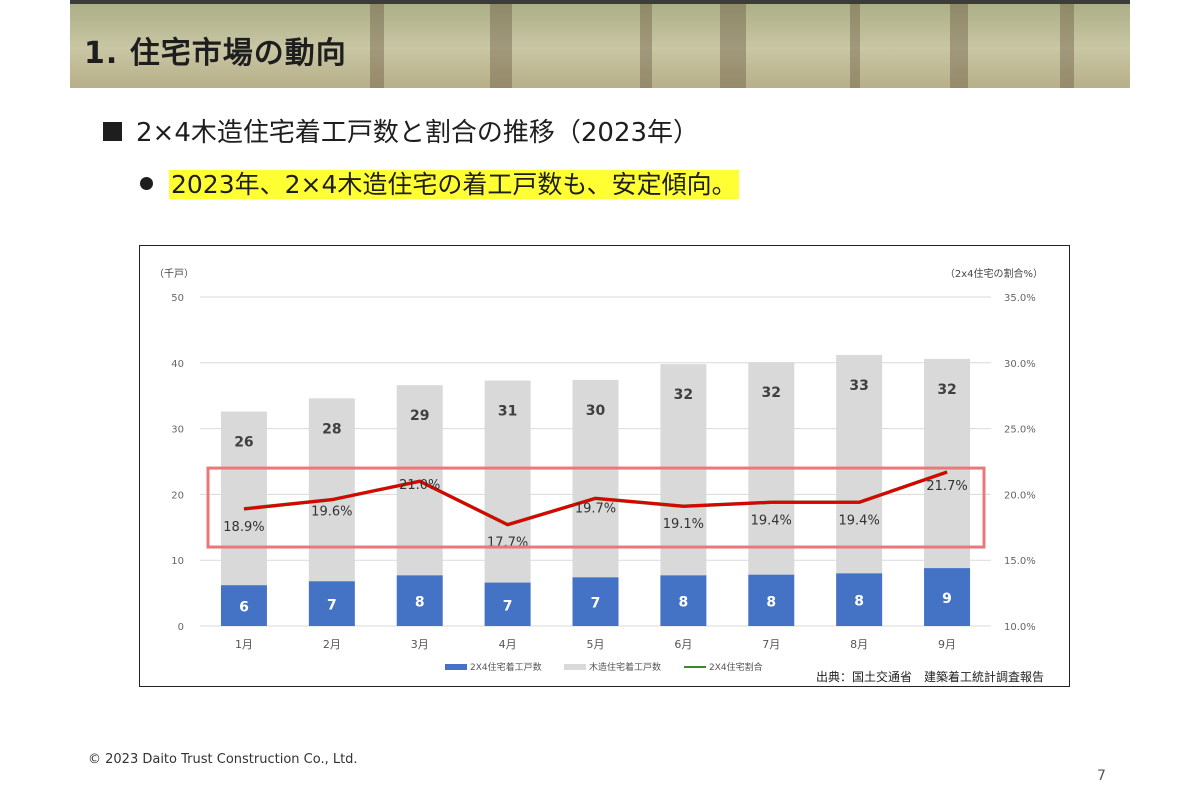  I want to click on x-axis-tick-label: 9月, so click(947, 644).